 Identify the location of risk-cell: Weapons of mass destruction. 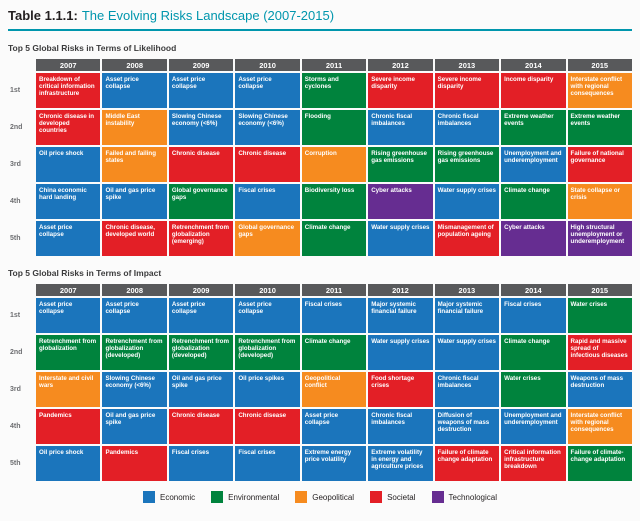
(599, 389).